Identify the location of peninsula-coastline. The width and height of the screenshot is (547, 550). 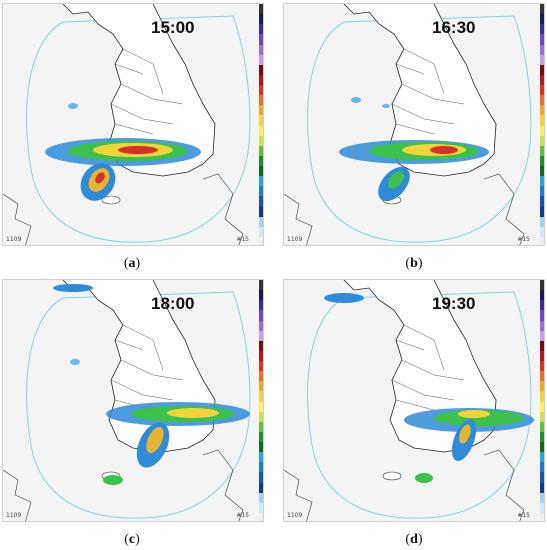
(139, 90).